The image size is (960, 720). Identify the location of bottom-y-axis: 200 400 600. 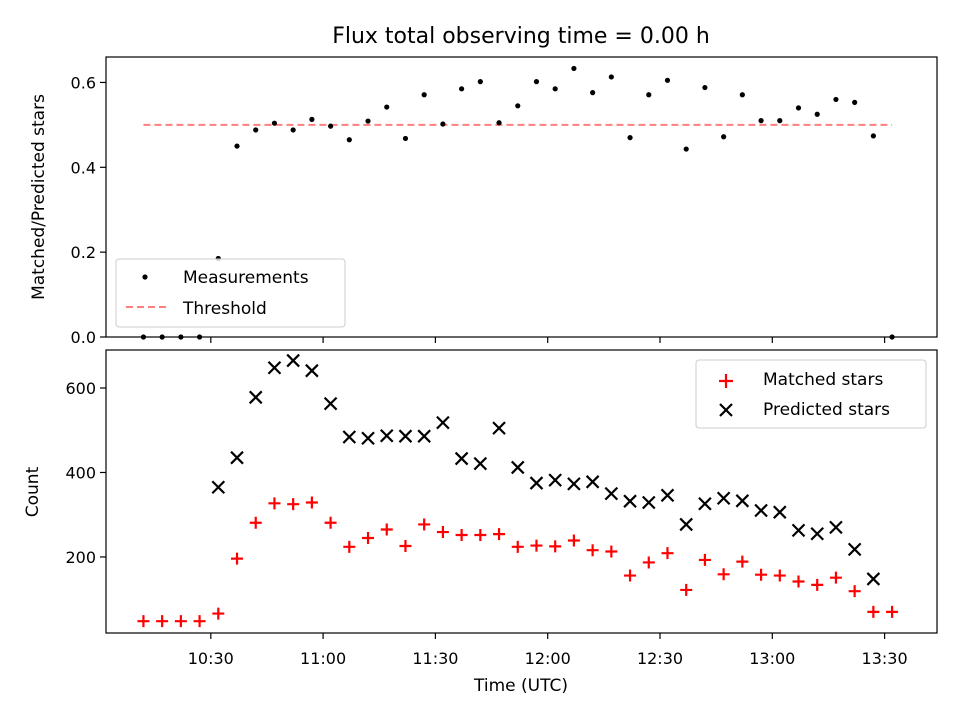
(85, 473).